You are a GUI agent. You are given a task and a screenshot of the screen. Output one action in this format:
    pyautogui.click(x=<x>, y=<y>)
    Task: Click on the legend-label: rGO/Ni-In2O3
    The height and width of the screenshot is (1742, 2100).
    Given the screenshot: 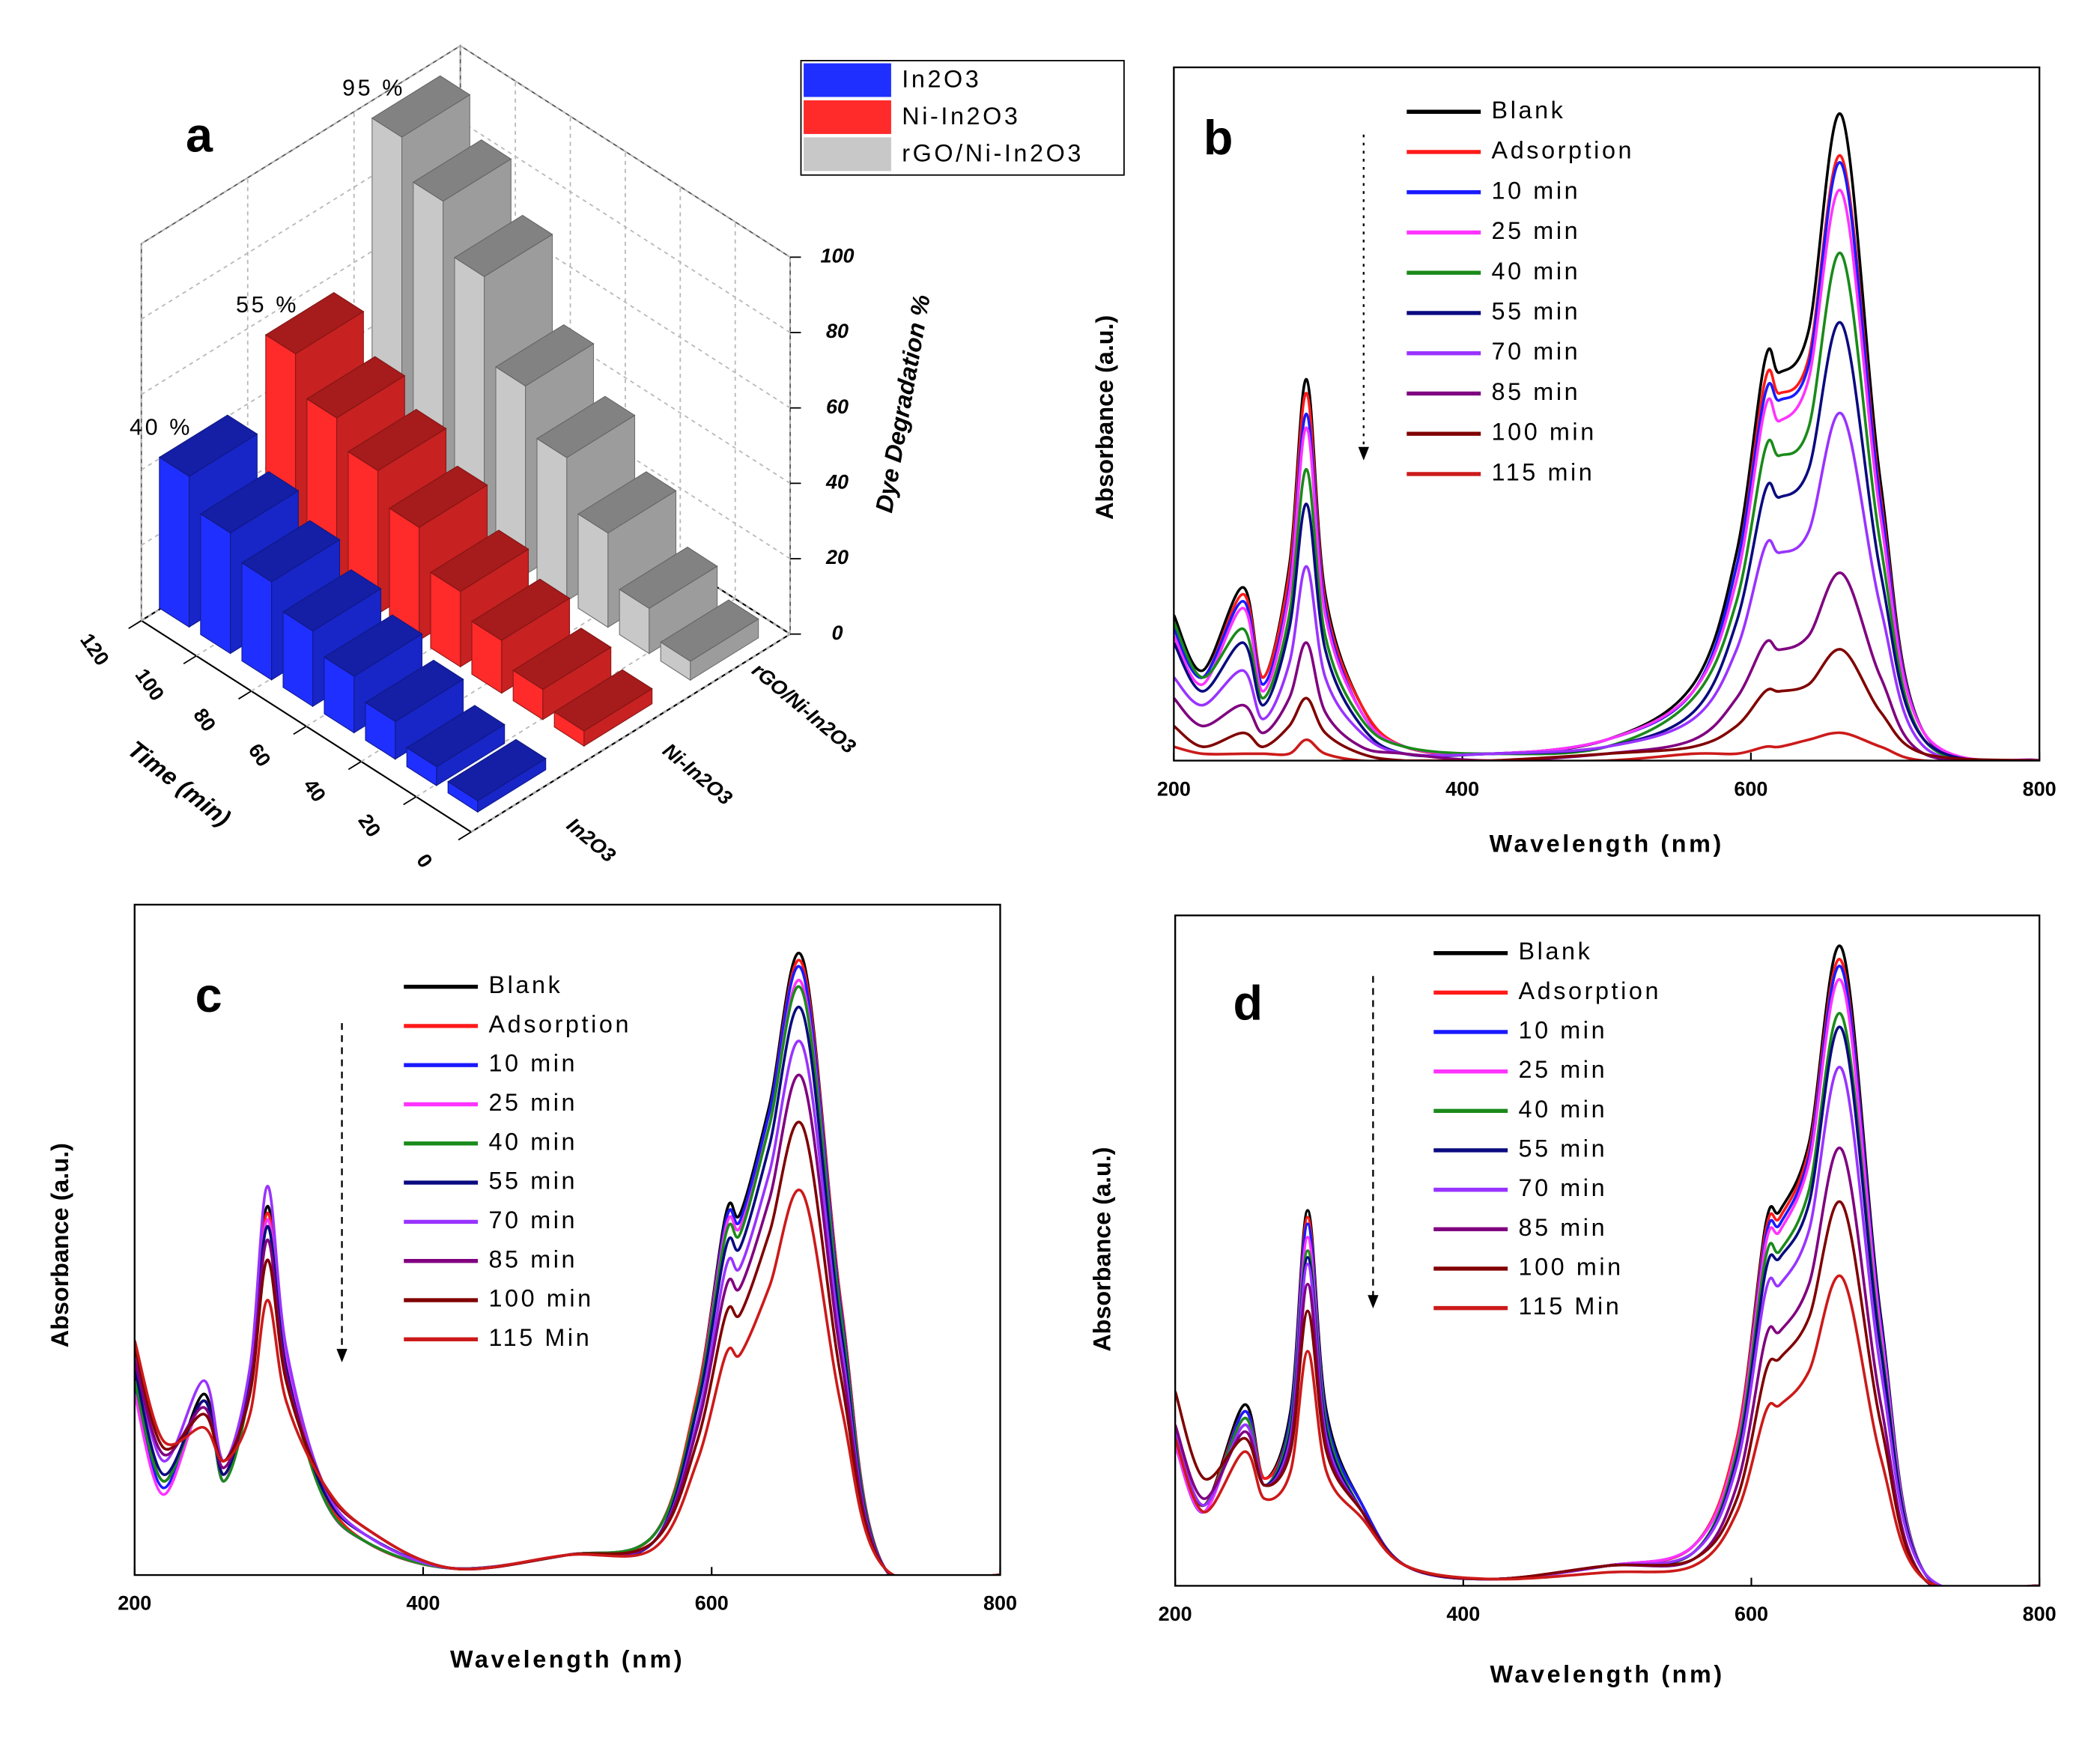 What is the action you would take?
    pyautogui.click(x=993, y=152)
    